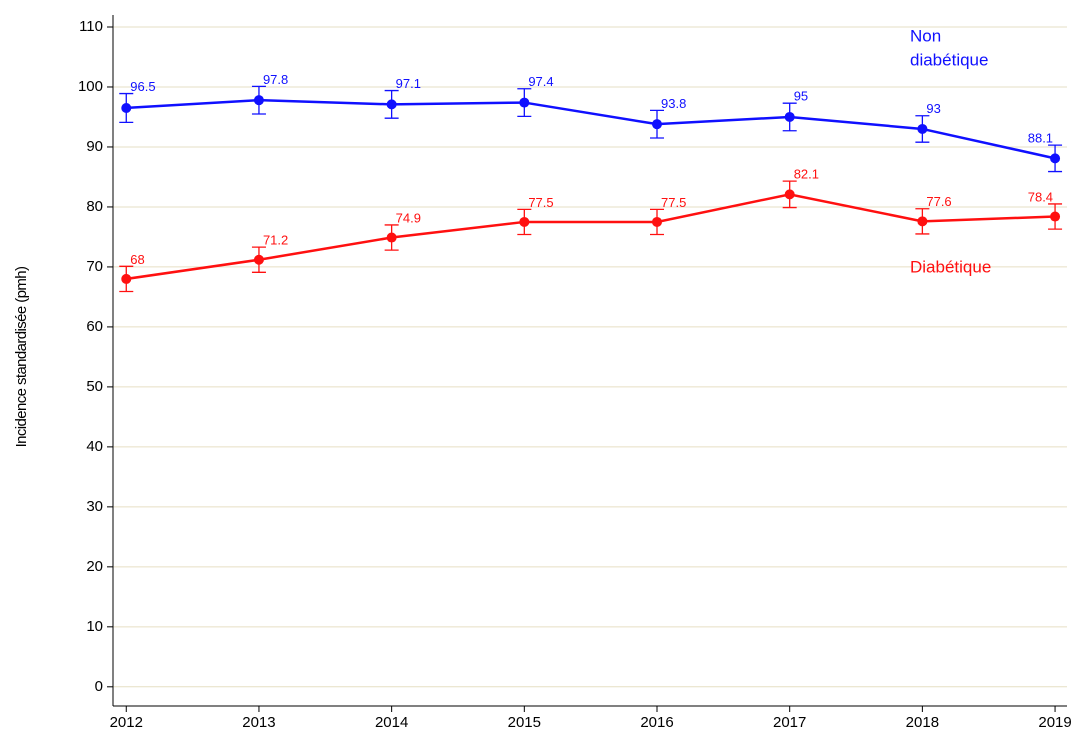  Describe the element at coordinates (950, 266) in the screenshot. I see `annotation: Diabétique` at that location.